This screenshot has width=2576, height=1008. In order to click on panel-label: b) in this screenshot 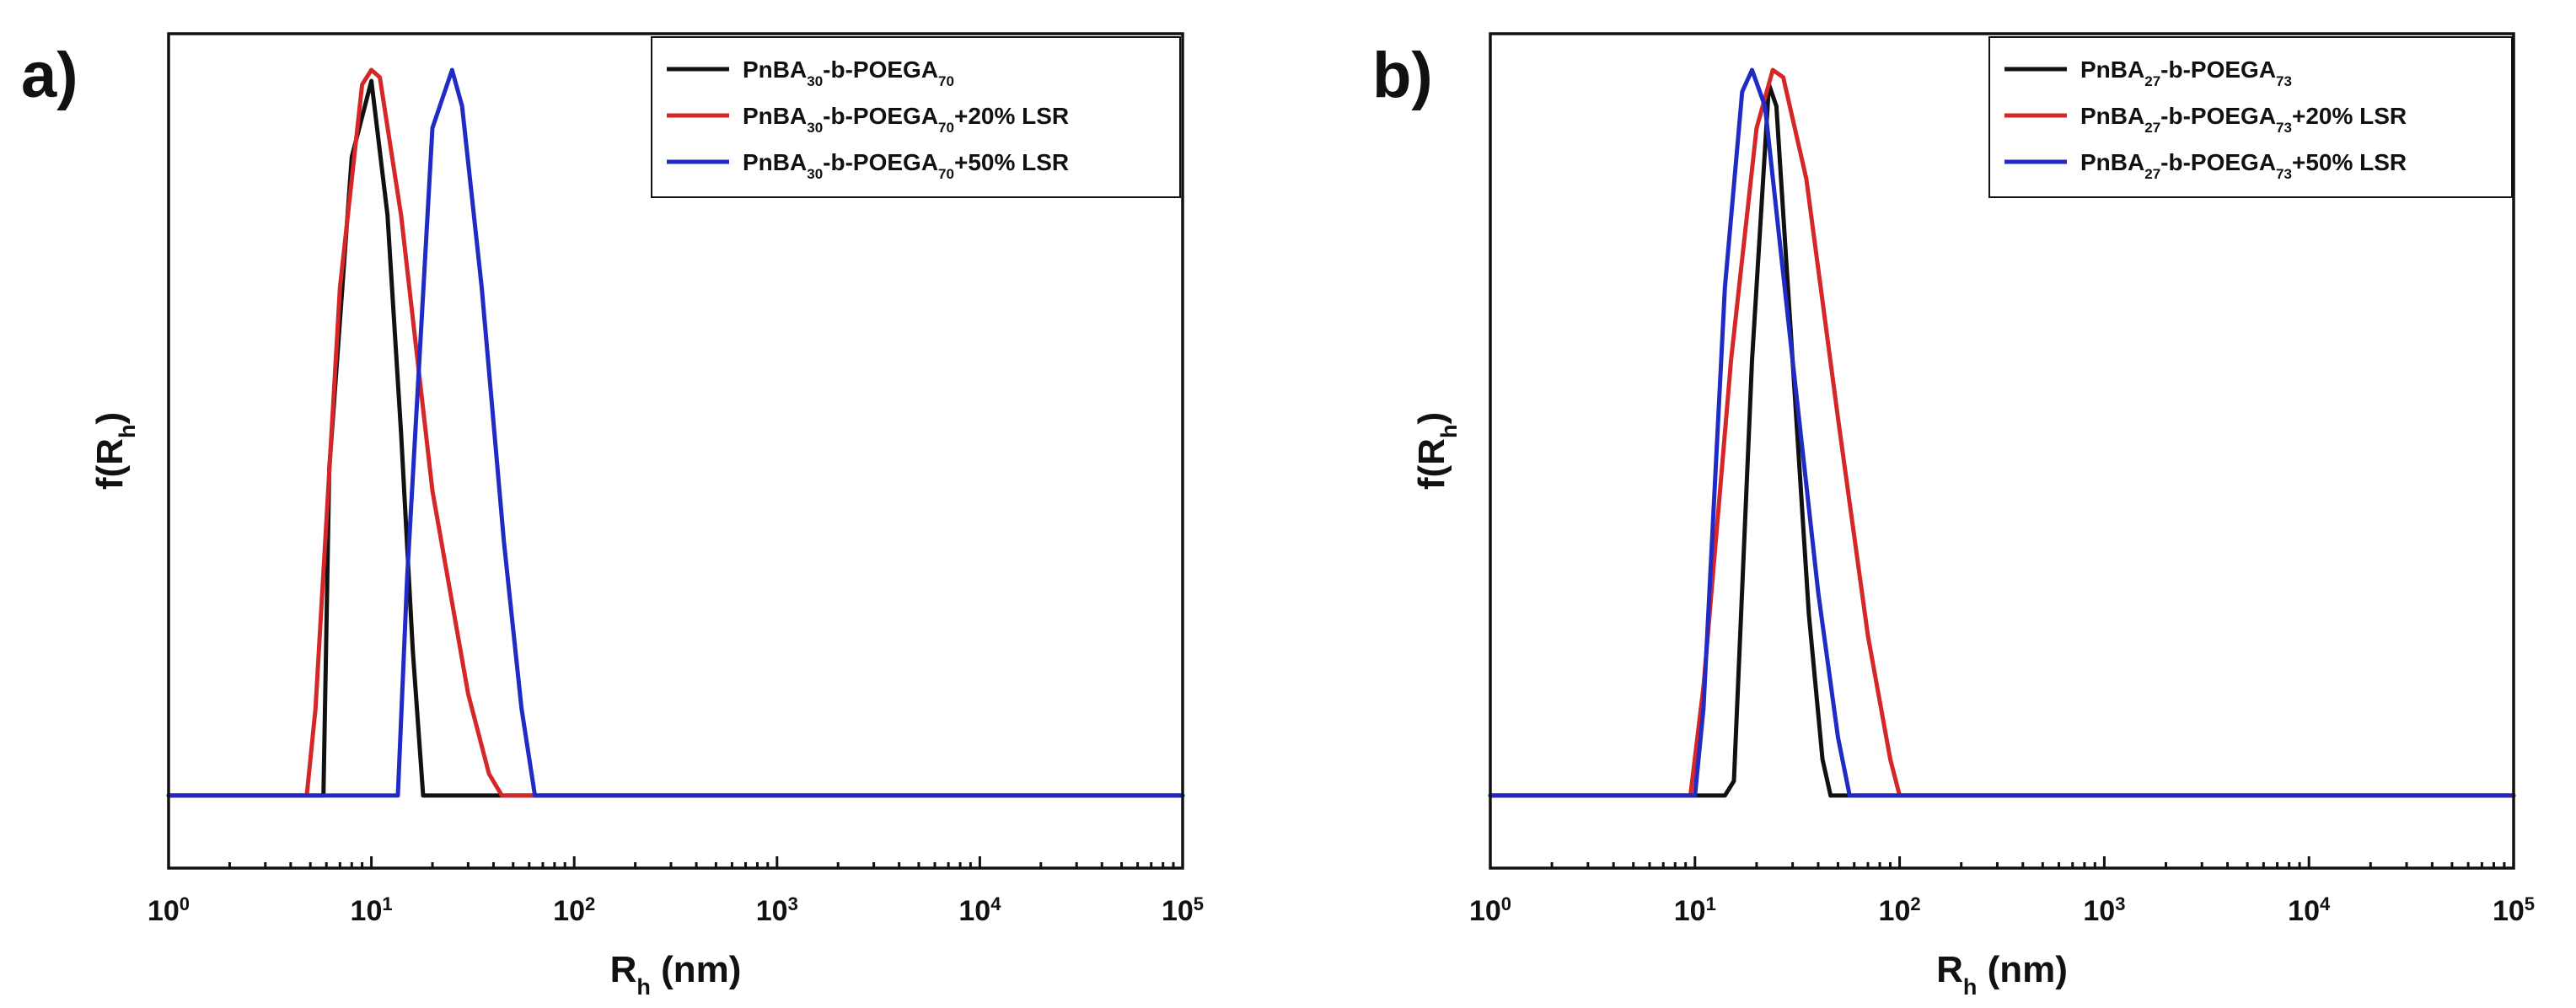, I will do `click(1402, 75)`.